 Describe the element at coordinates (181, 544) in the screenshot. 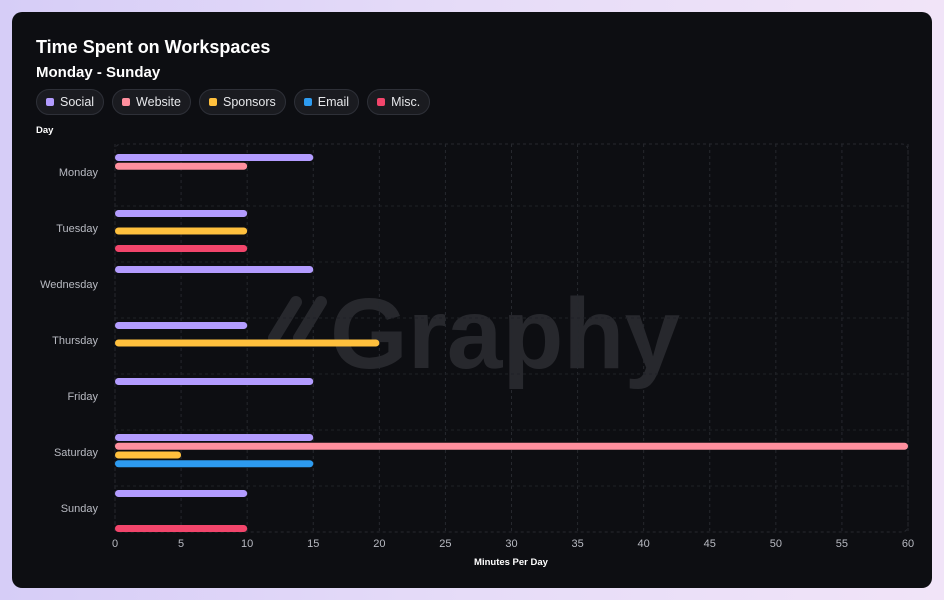

I see `x-tick-5: 5` at that location.